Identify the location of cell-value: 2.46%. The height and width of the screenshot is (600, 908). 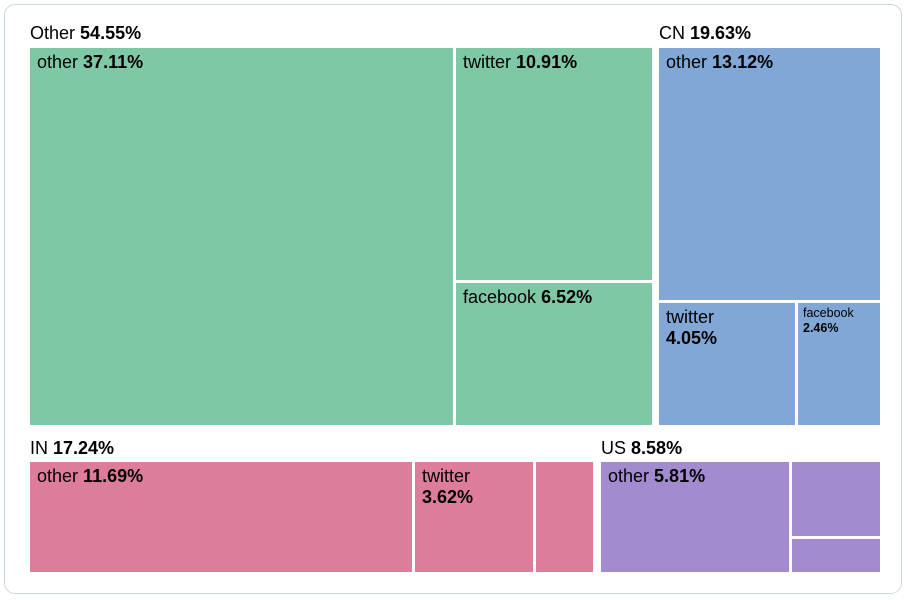
(821, 327).